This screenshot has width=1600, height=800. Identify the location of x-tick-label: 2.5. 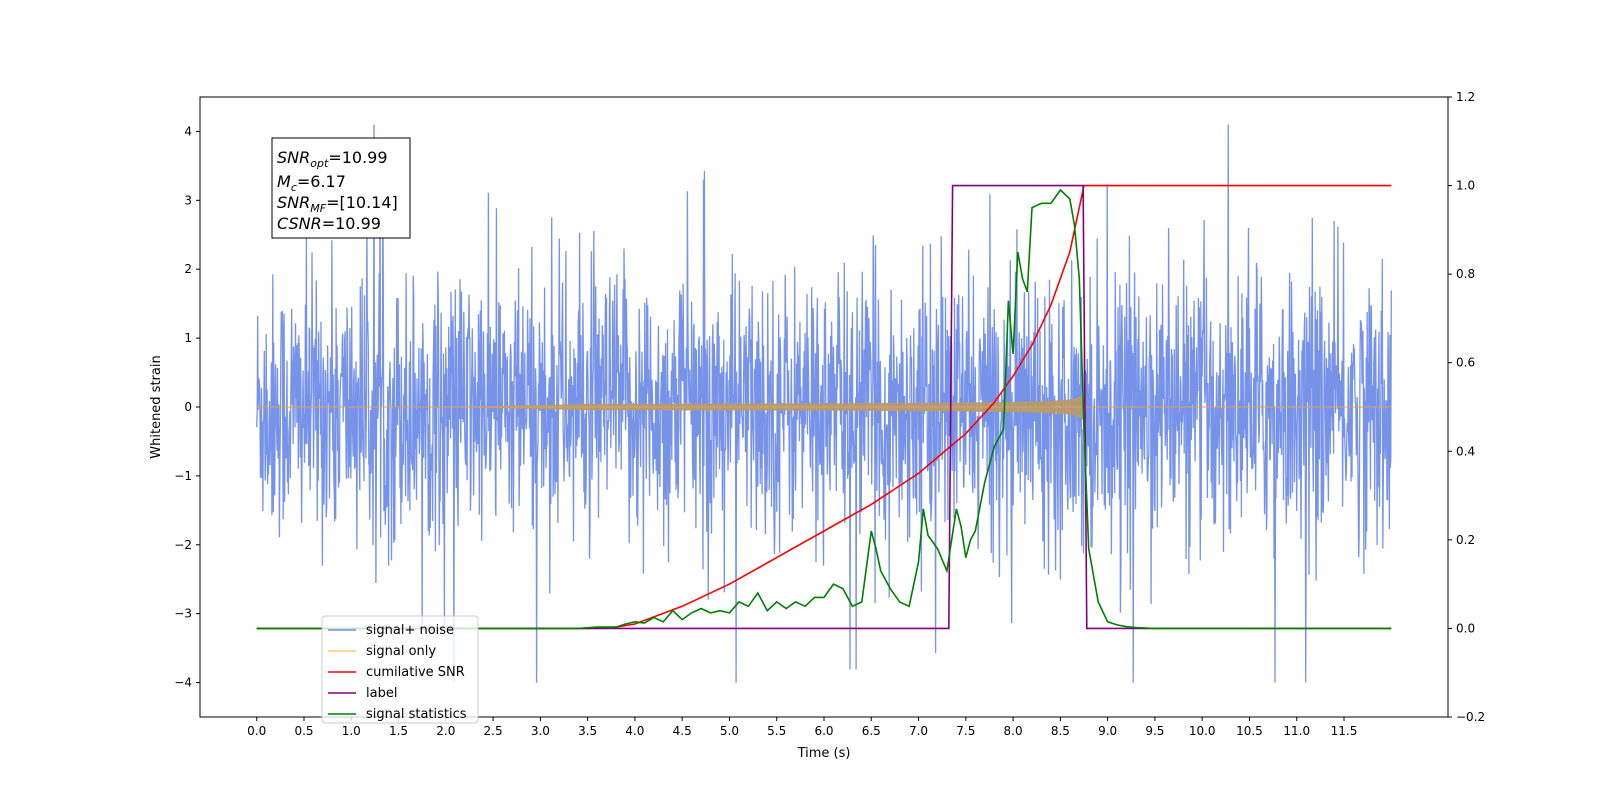
(493, 731).